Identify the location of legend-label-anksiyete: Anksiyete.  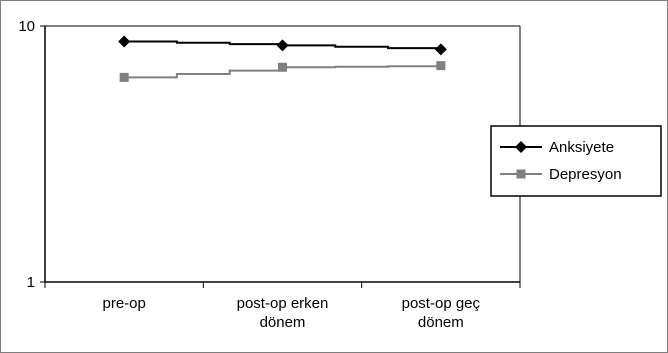
(581, 147).